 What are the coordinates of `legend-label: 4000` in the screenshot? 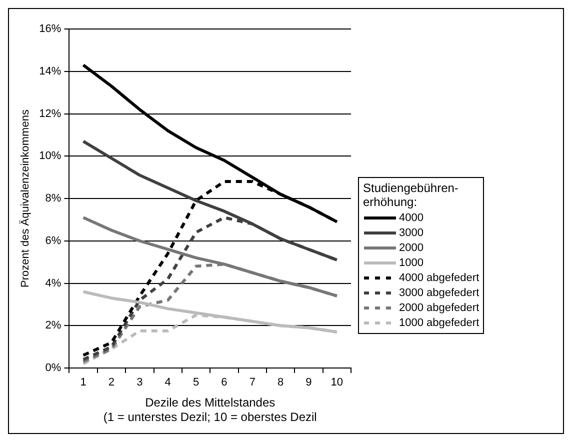 It's located at (411, 218).